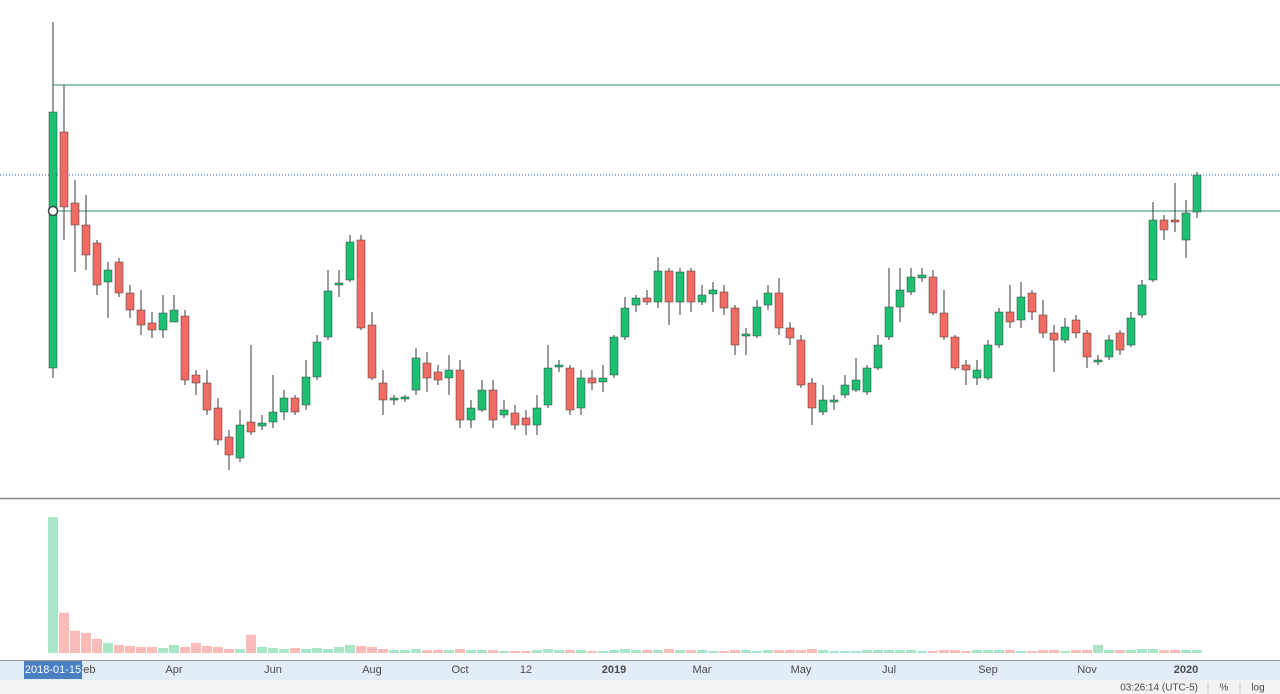 This screenshot has height=694, width=1280. What do you see at coordinates (702, 670) in the screenshot?
I see `x-tick-label: Mar` at bounding box center [702, 670].